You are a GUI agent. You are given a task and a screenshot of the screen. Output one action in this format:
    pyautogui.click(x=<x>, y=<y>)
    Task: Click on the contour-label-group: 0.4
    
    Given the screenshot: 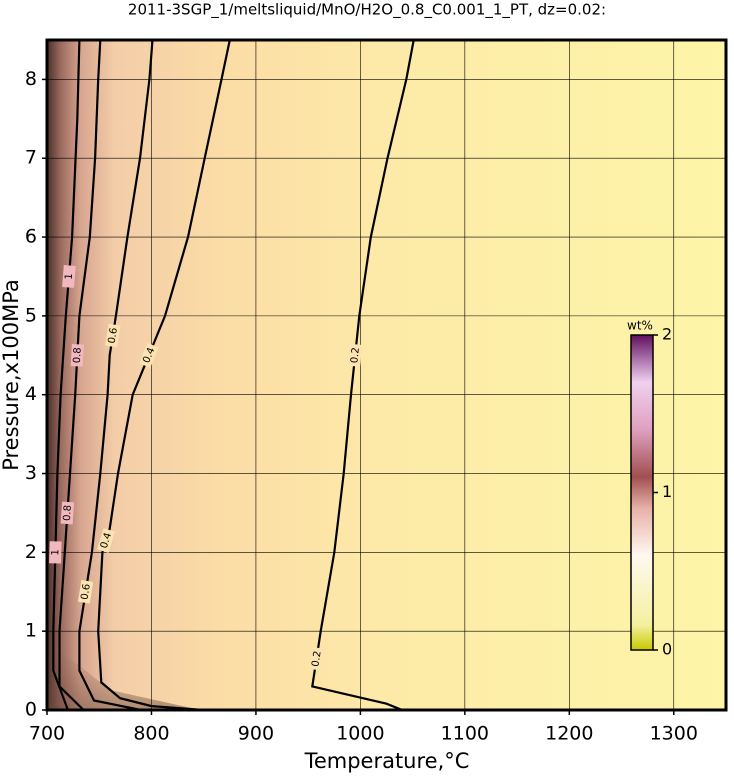 What is the action you would take?
    pyautogui.click(x=106, y=540)
    